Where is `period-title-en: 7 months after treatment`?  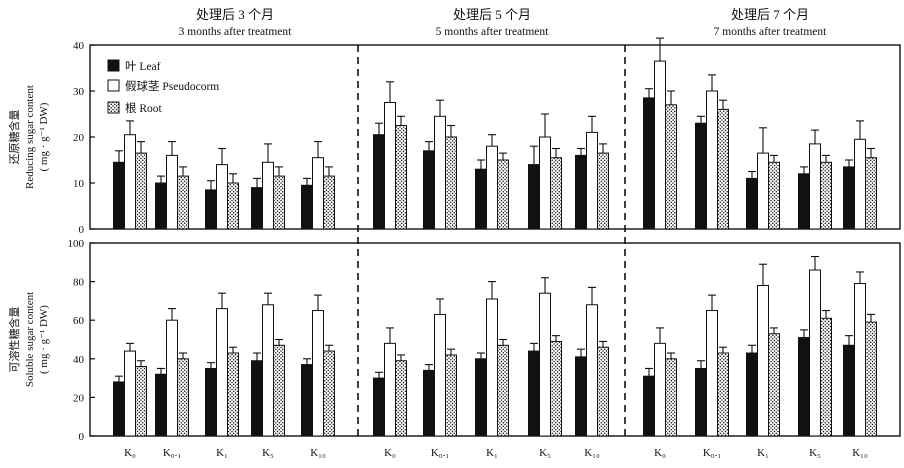
period-title-en: 7 months after treatment is located at coordinates (771, 32).